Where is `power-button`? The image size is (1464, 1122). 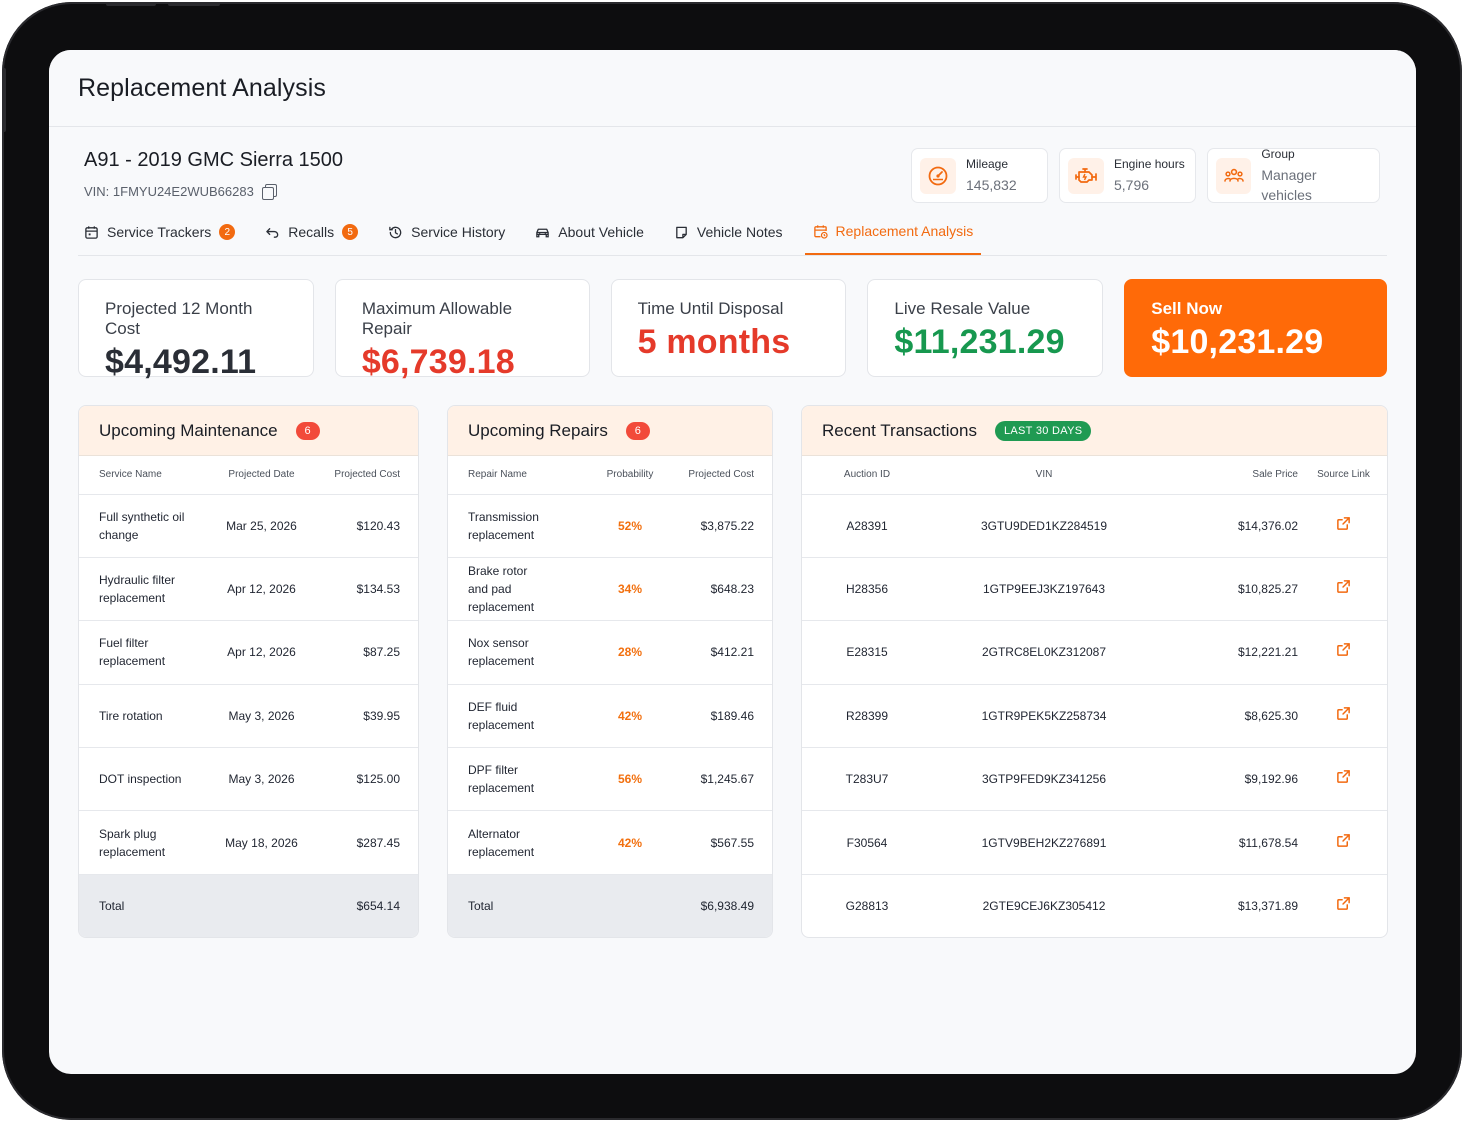
power-button is located at coordinates (194, 4).